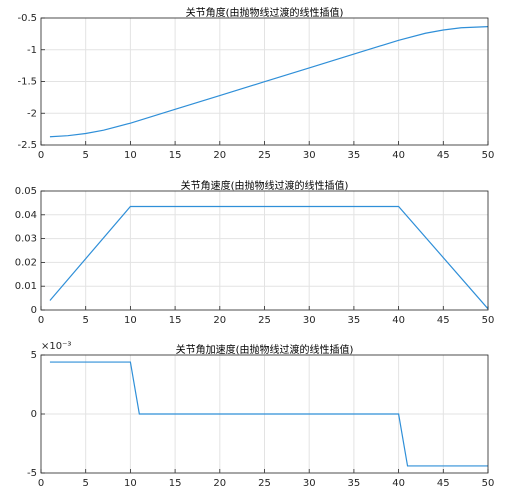 This screenshot has width=528, height=494. Describe the element at coordinates (27, 18) in the screenshot. I see `y-tick-label: -0.5` at that location.